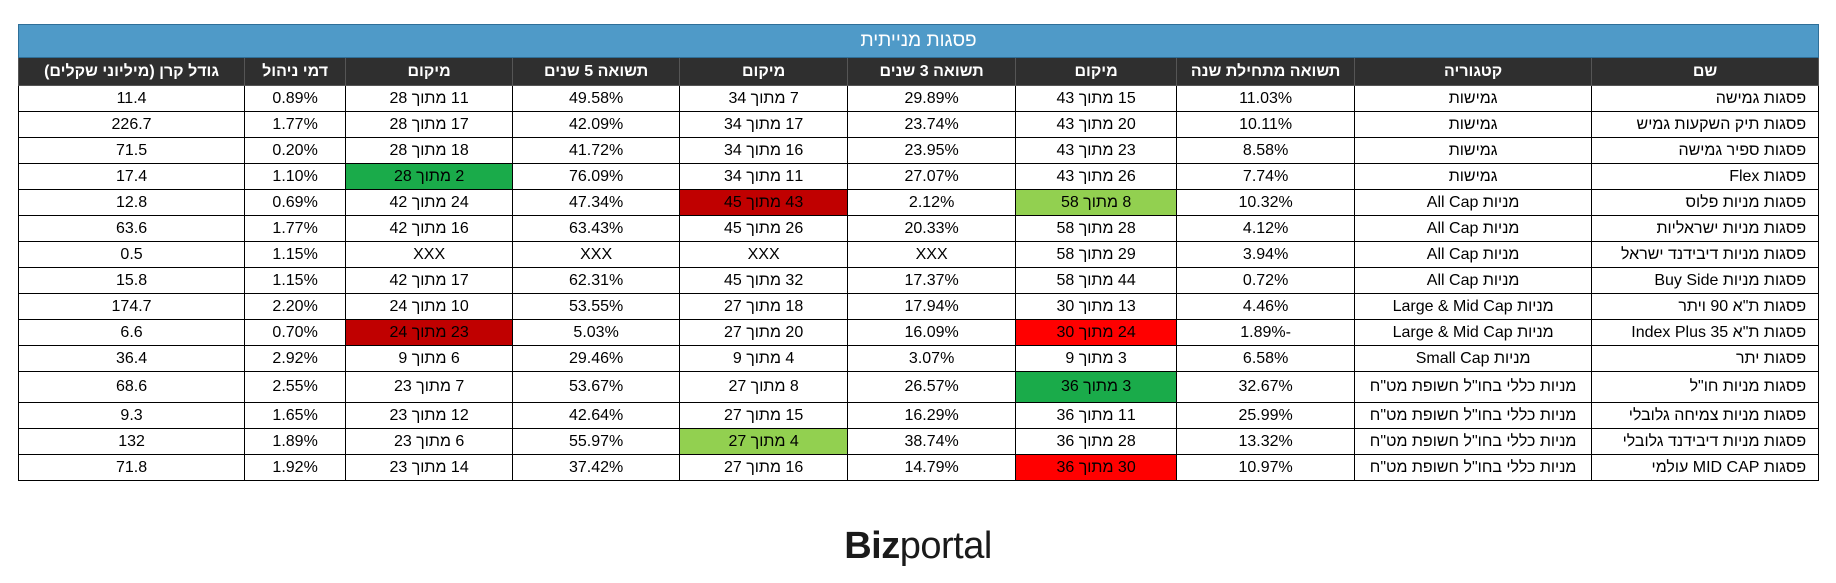 The image size is (1836, 583). I want to click on header-return-3y: תשואה 3 שנים, so click(932, 71).